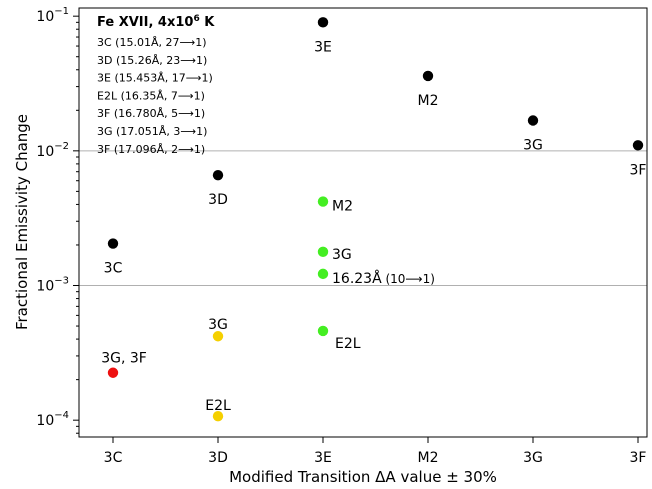  I want to click on y-axis-title: Fractional Emissivity Change, so click(22, 222).